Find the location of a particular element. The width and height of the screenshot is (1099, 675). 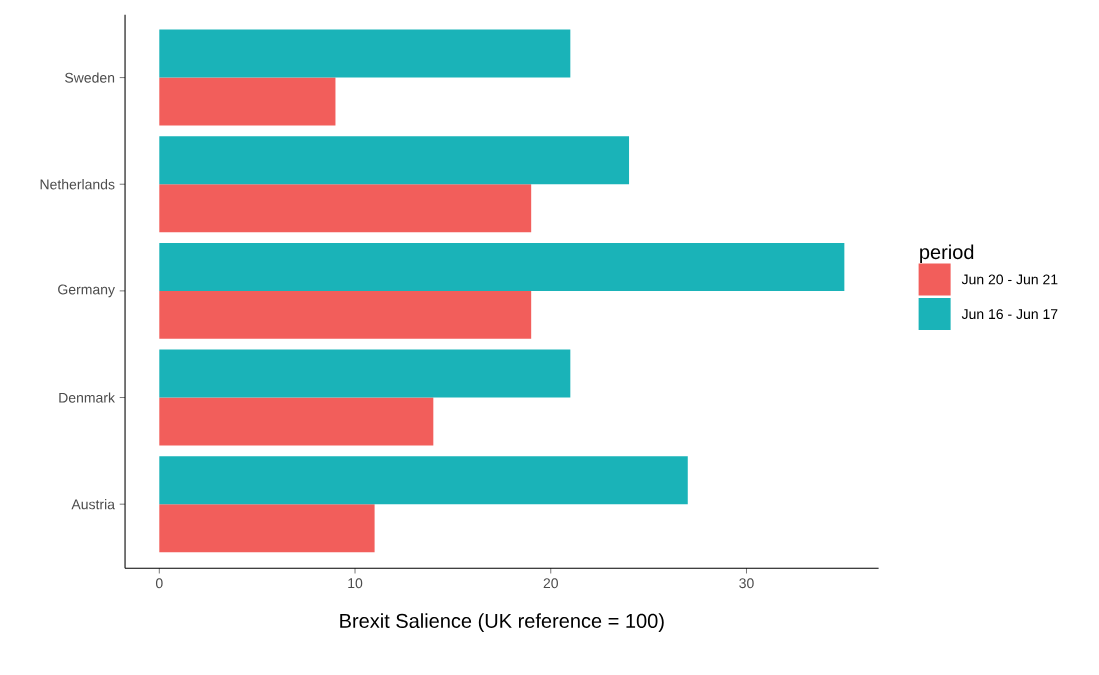

x-tick-label: 0 is located at coordinates (159, 583).